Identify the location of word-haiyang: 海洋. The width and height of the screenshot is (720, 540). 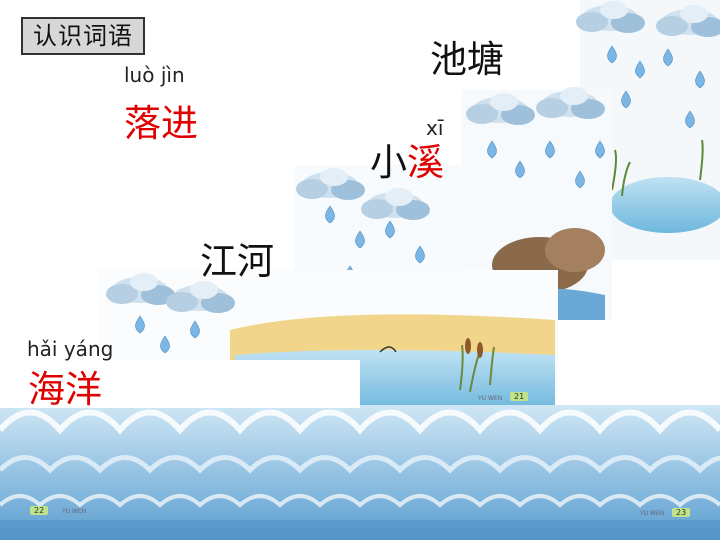
(65, 389).